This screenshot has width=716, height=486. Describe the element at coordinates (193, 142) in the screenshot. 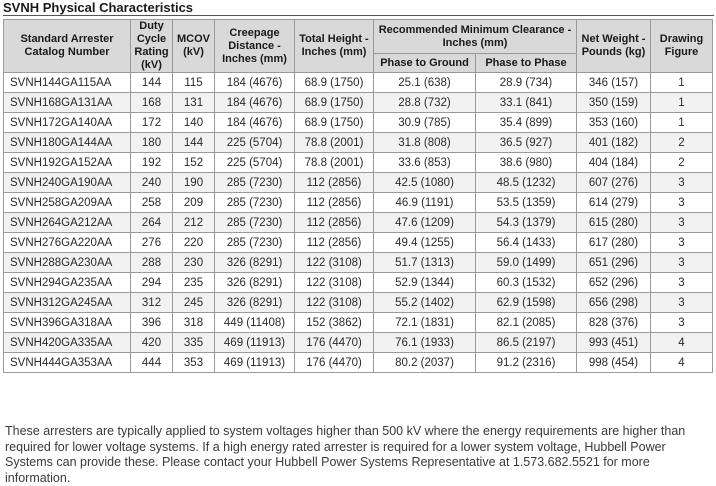

I see `cell-mcov: 144` at that location.